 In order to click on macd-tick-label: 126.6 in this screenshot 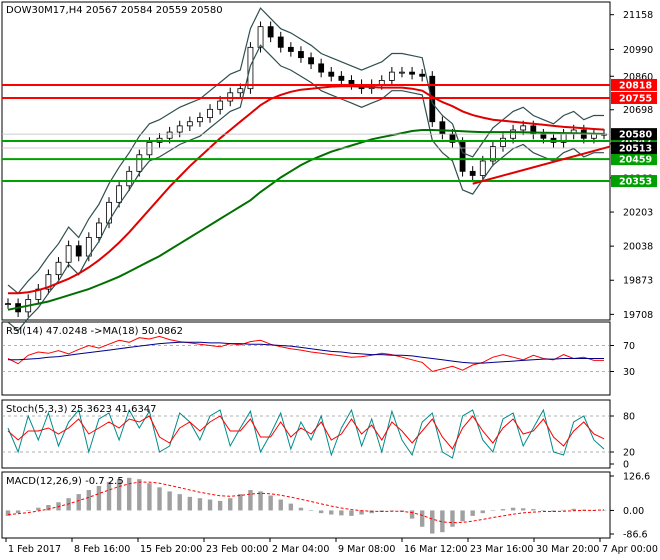, I will do `click(636, 477)`.